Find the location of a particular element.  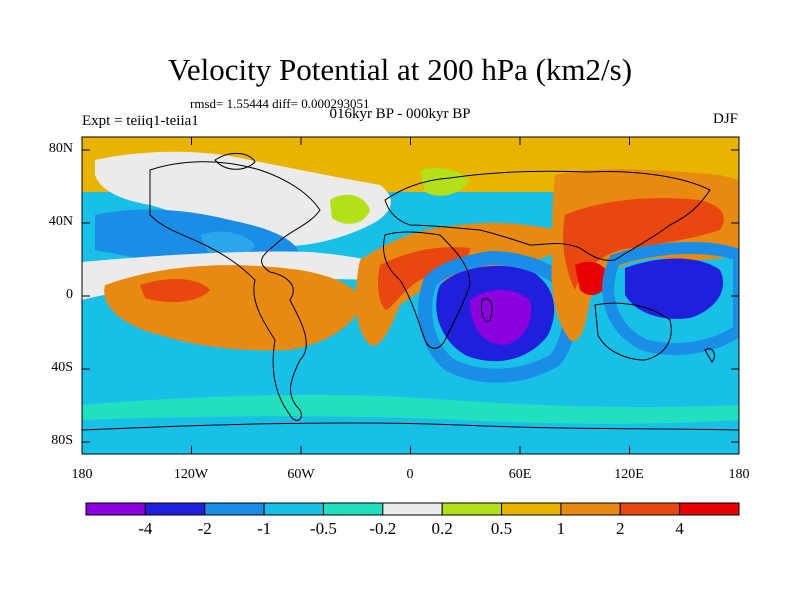

experiment-label: Expt = teiiq1-teiia1 is located at coordinates (140, 121).